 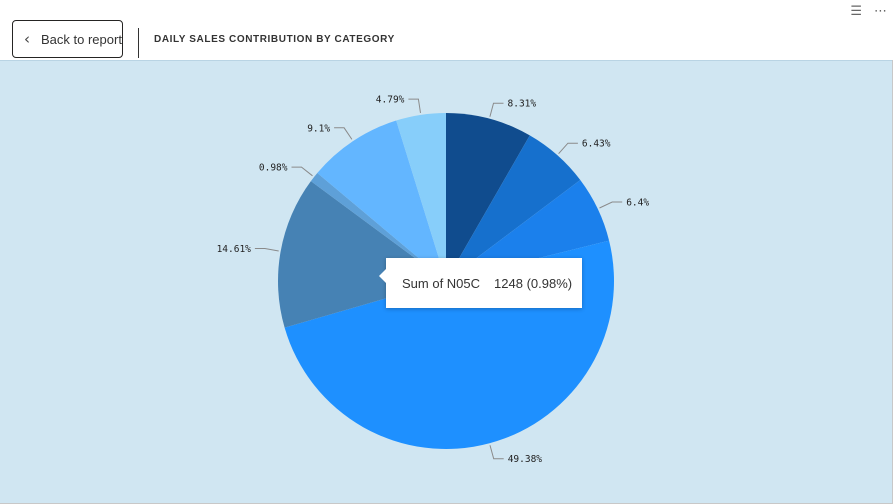 I want to click on data-label: 8.31%, so click(x=522, y=104).